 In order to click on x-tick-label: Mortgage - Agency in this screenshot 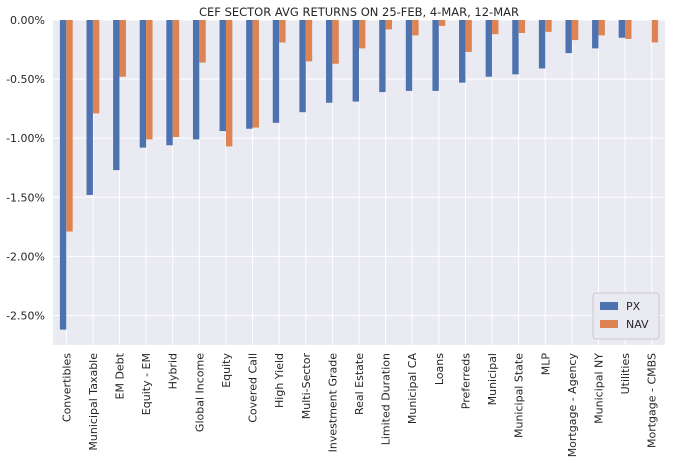, I will do `click(572, 405)`.